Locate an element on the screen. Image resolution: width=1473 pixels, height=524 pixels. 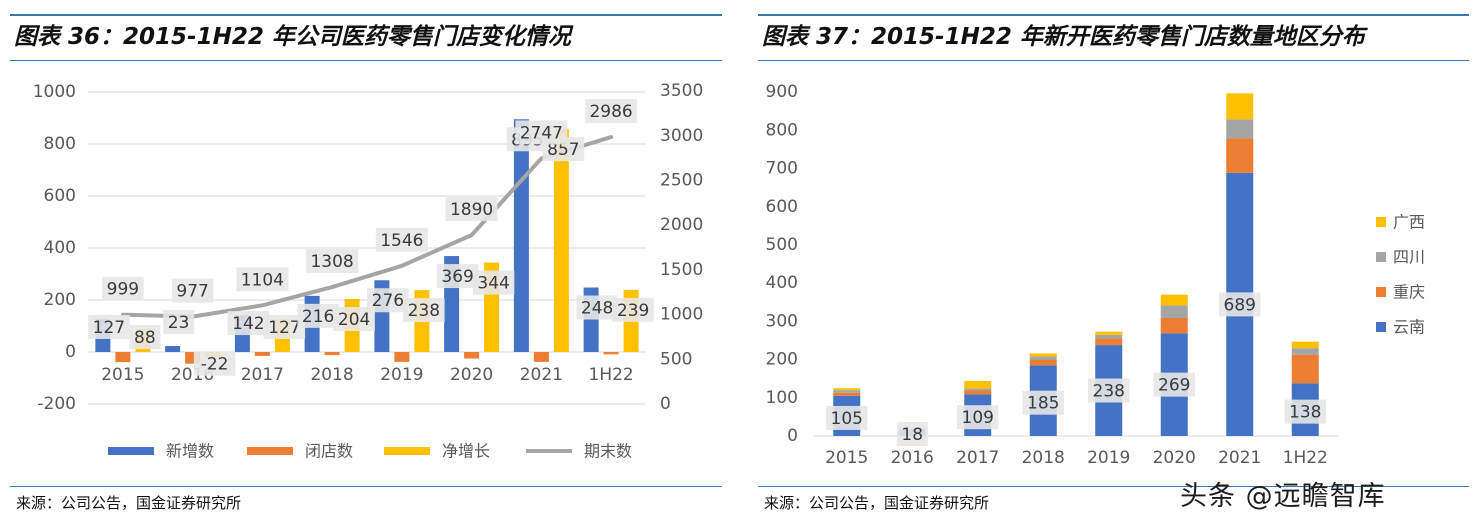
legend-swatch-重庆 is located at coordinates (1381, 292).